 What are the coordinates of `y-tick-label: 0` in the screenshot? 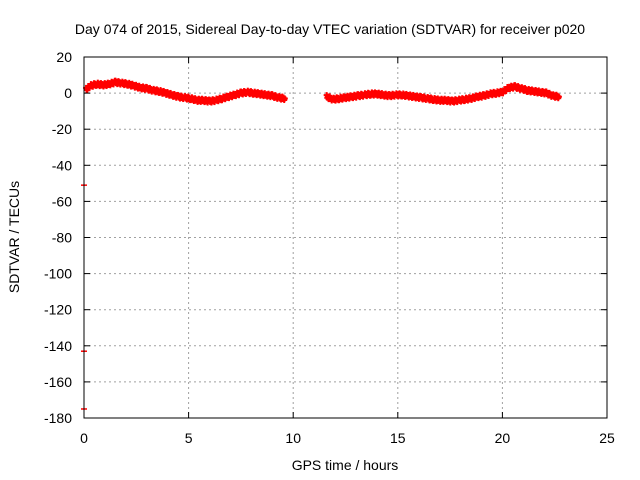 It's located at (68, 93).